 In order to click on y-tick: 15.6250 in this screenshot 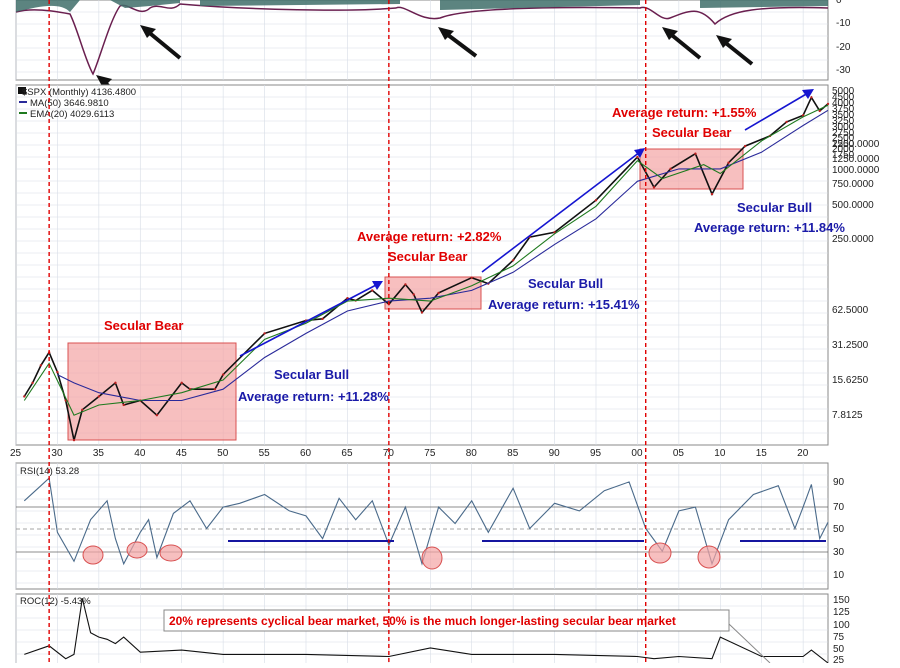, I will do `click(850, 380)`.